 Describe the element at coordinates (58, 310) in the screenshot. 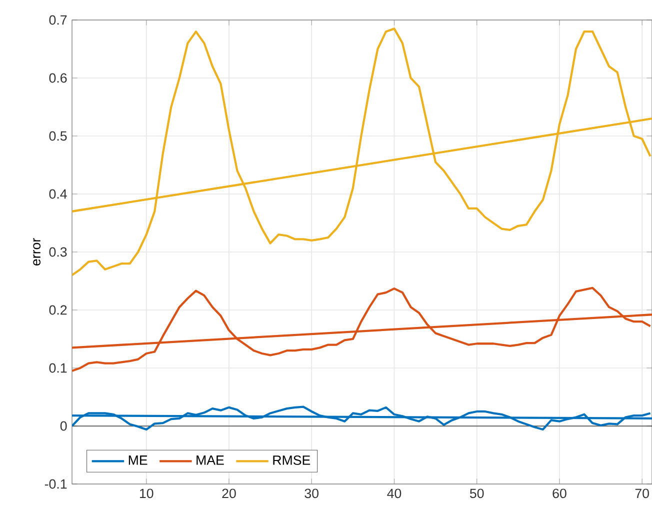

I see `y-tick-label: 0.2` at that location.